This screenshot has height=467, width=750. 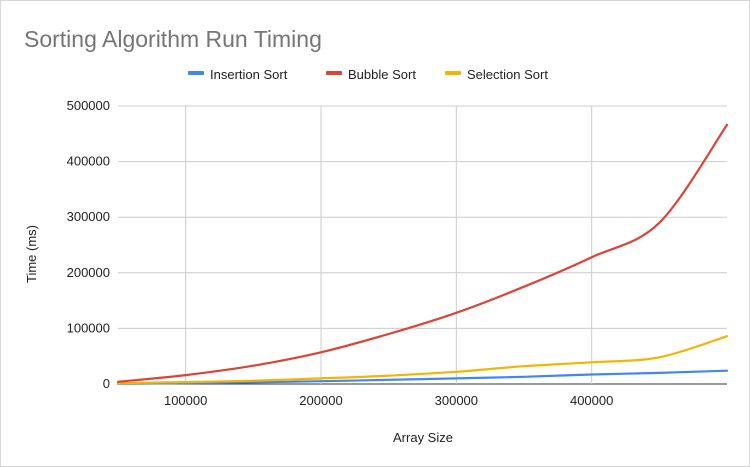 What do you see at coordinates (88, 272) in the screenshot?
I see `y-tick-label: 200000` at bounding box center [88, 272].